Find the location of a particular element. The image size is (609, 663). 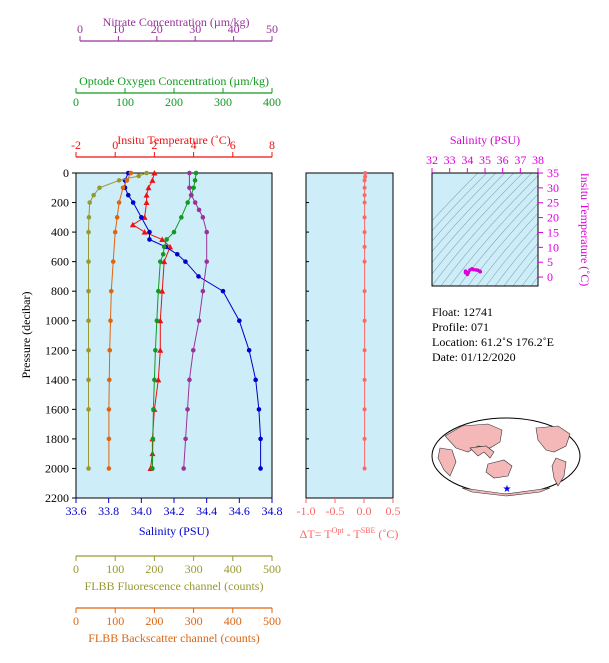

ts-temperature-tick-label: 30 is located at coordinates (553, 188).